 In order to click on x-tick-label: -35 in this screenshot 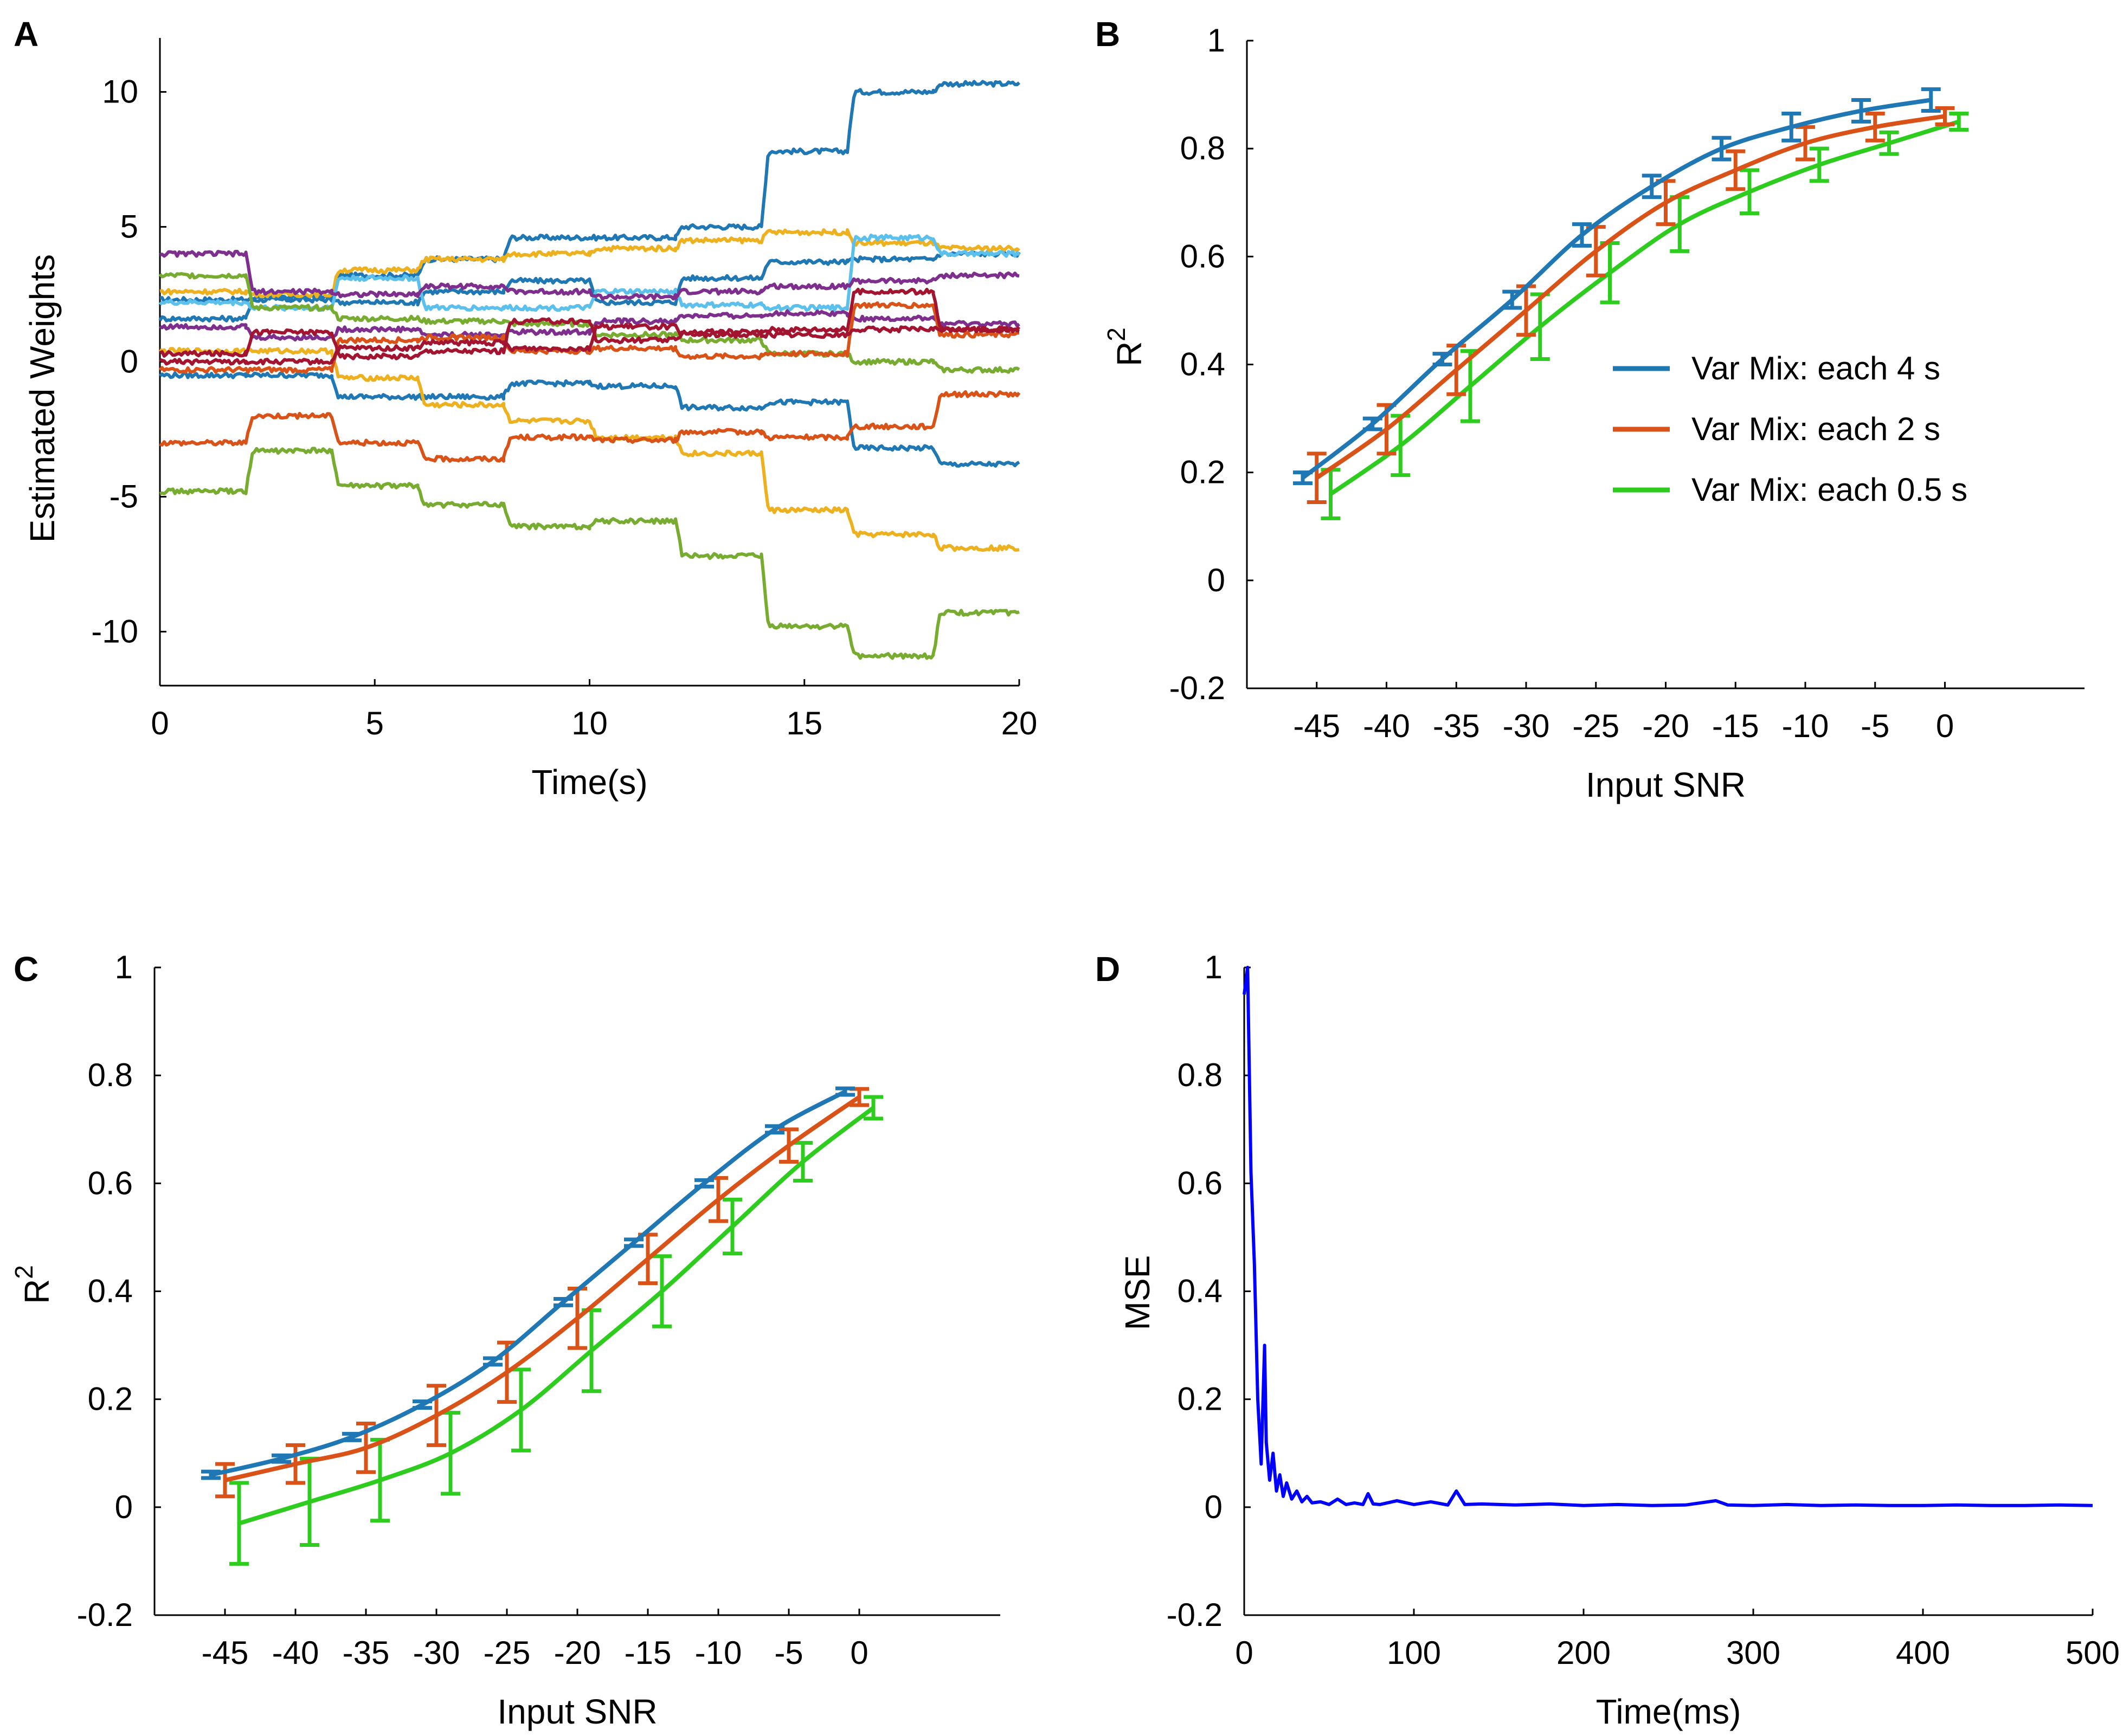, I will do `click(366, 1653)`.